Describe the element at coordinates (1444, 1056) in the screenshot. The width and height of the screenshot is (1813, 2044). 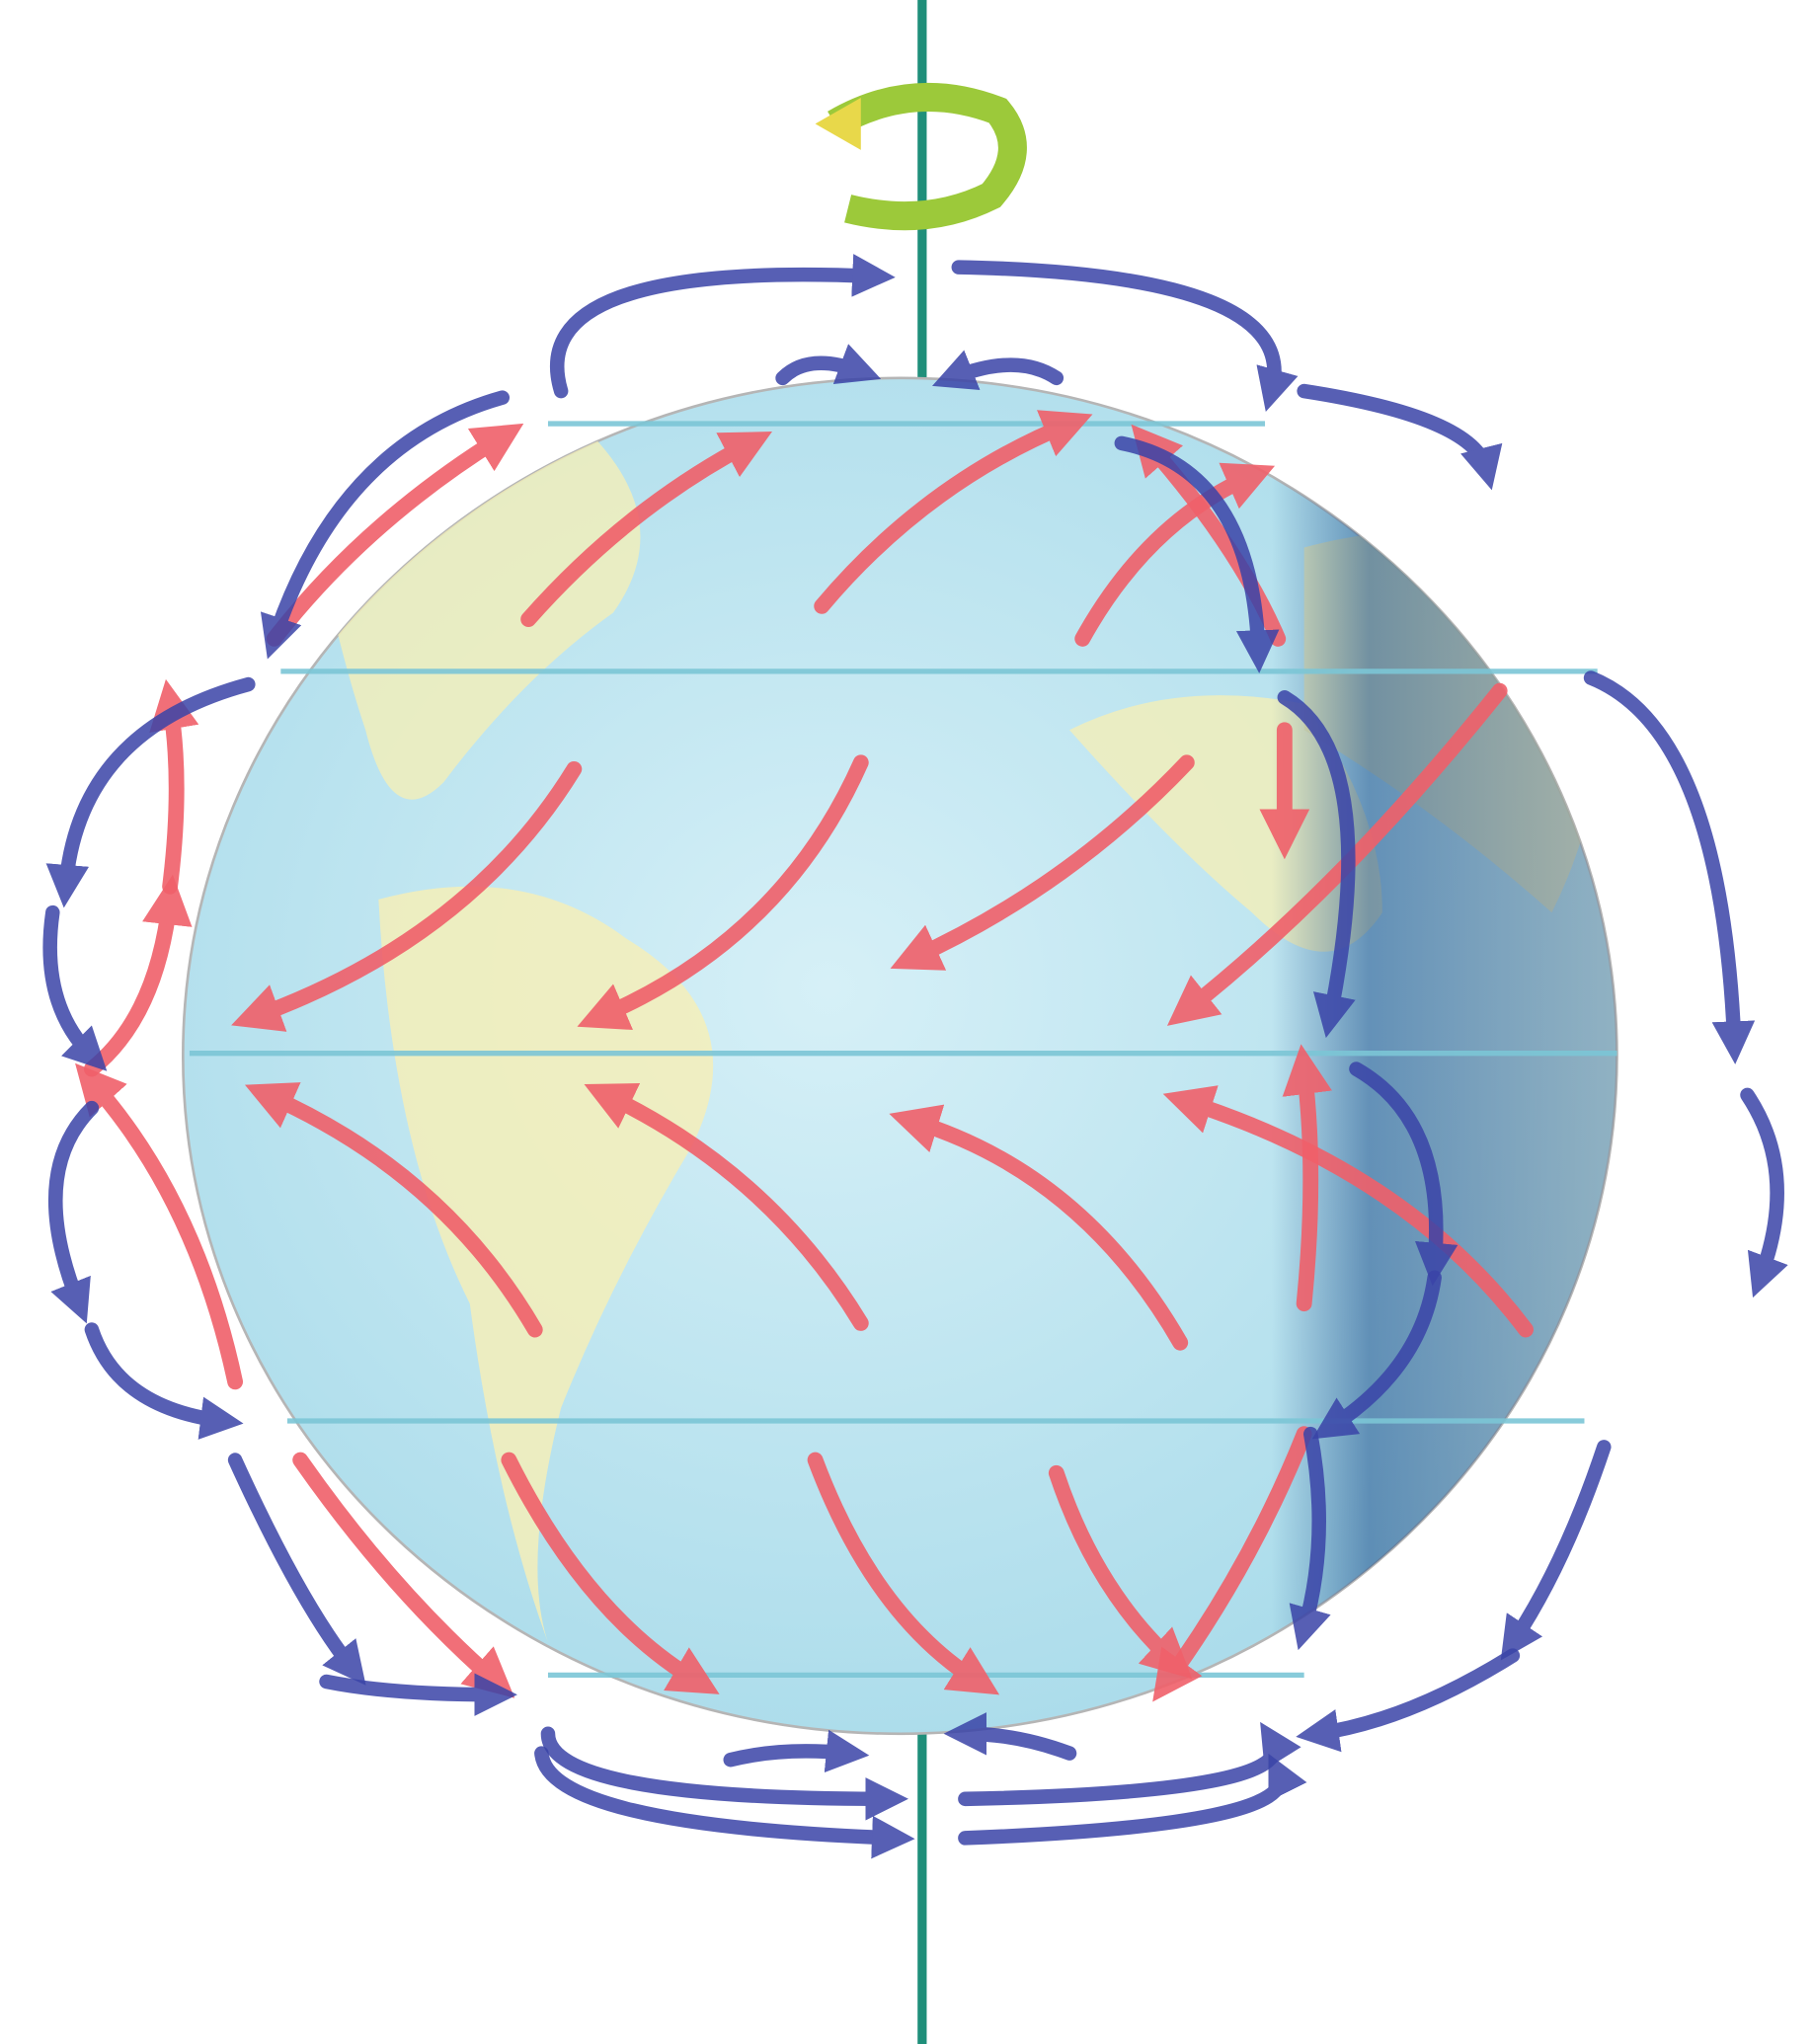
I see `night-side` at that location.